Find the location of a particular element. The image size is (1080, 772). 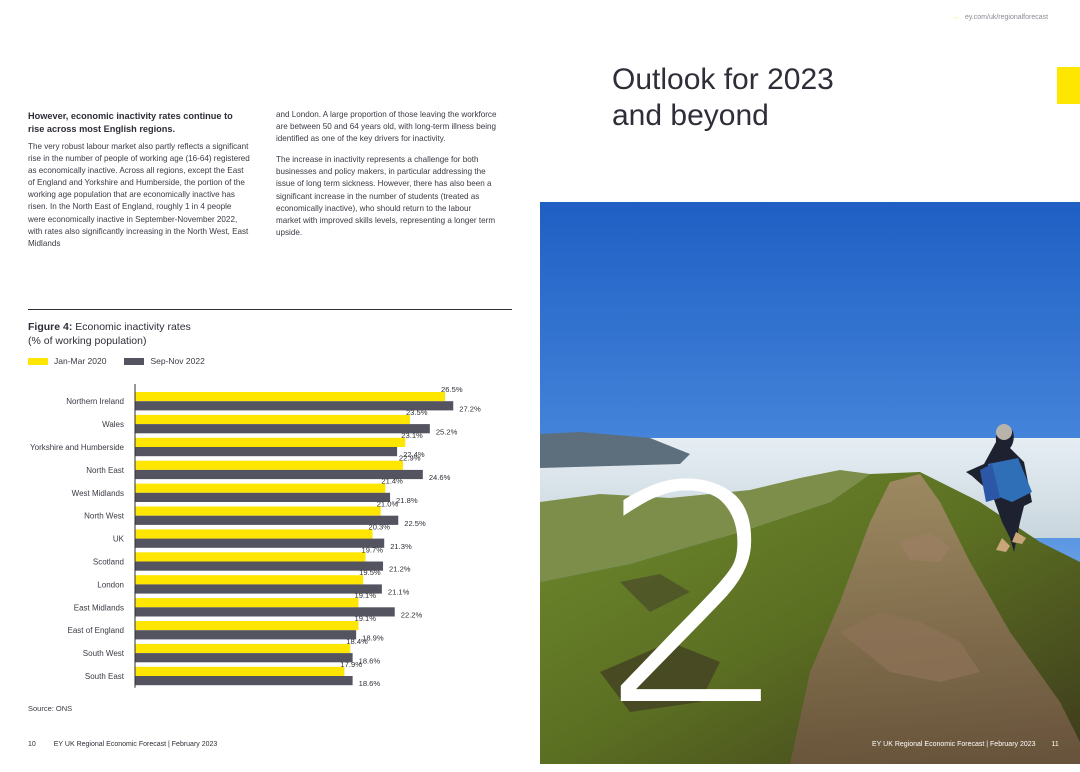

figure-title-text: Economic inactivity rates is located at coordinates (133, 327).